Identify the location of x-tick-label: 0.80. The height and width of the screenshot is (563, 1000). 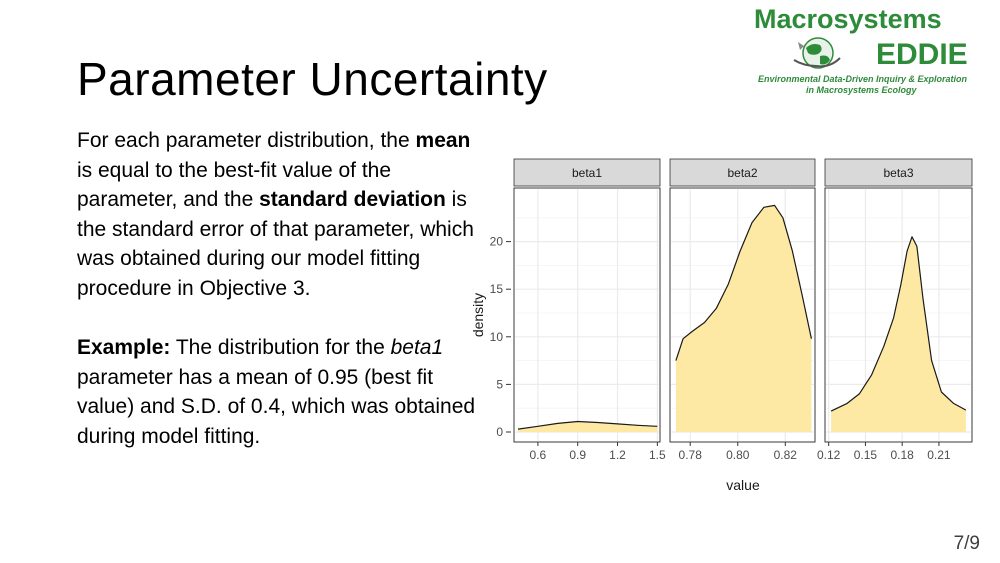
(738, 455).